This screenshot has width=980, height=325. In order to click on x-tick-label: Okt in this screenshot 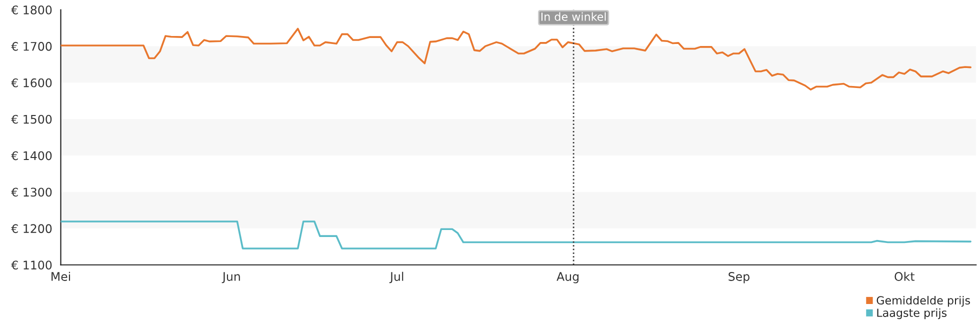, I will do `click(904, 276)`.